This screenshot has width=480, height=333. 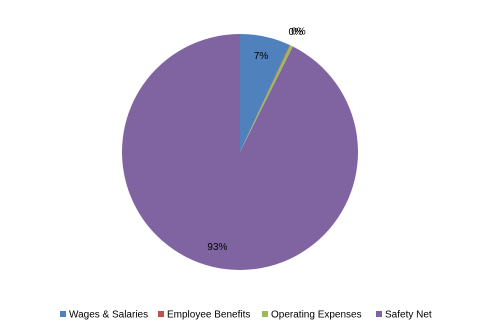 I want to click on legend-label: Operating Expenses, so click(x=316, y=315).